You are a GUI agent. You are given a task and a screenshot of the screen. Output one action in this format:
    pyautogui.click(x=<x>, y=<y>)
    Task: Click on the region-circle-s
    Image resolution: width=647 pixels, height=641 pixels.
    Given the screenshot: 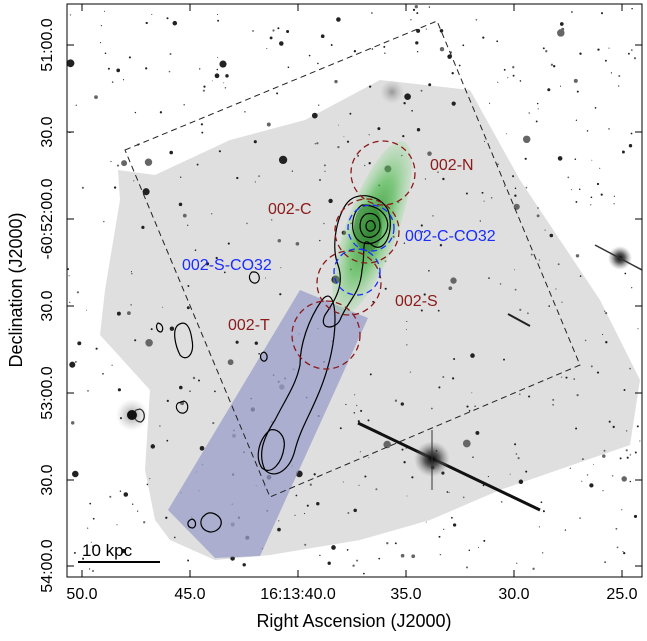 What is the action you would take?
    pyautogui.click(x=349, y=283)
    